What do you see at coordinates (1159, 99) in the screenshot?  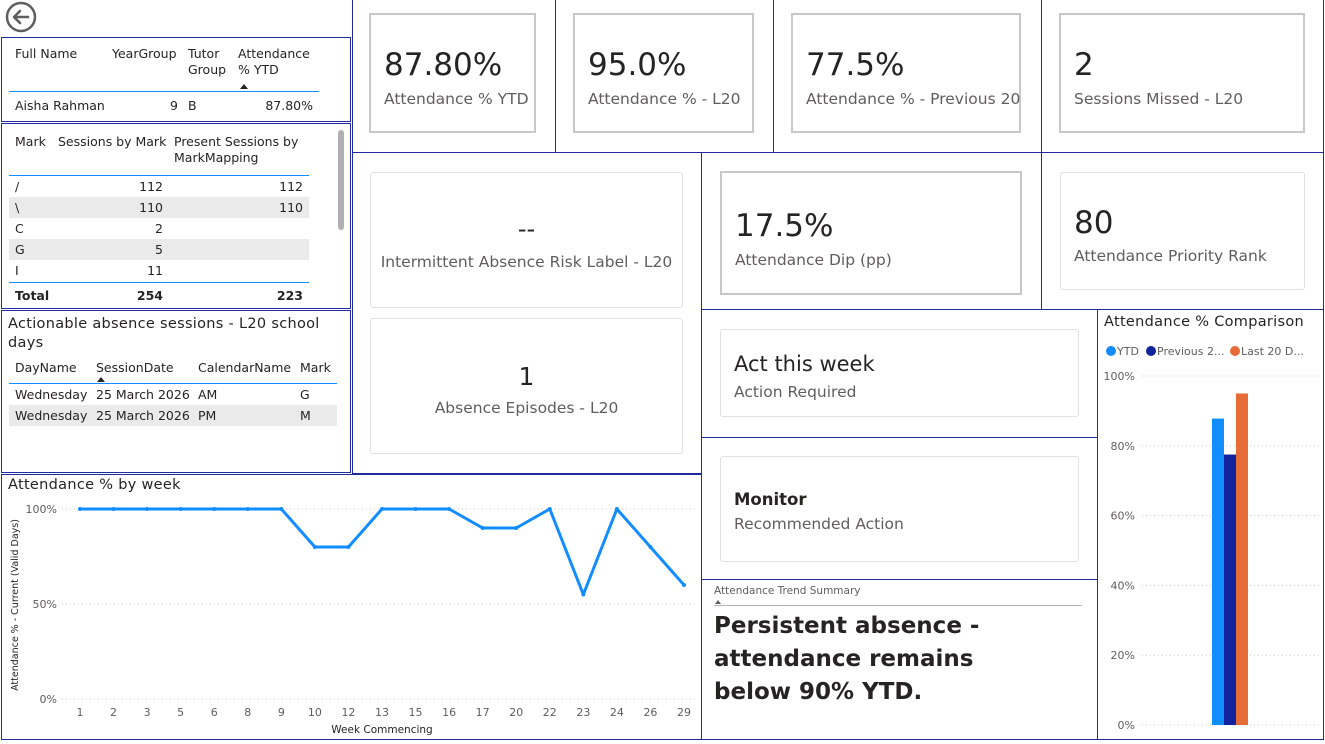 I see `kpi-label: Sessions Missed - L20` at bounding box center [1159, 99].